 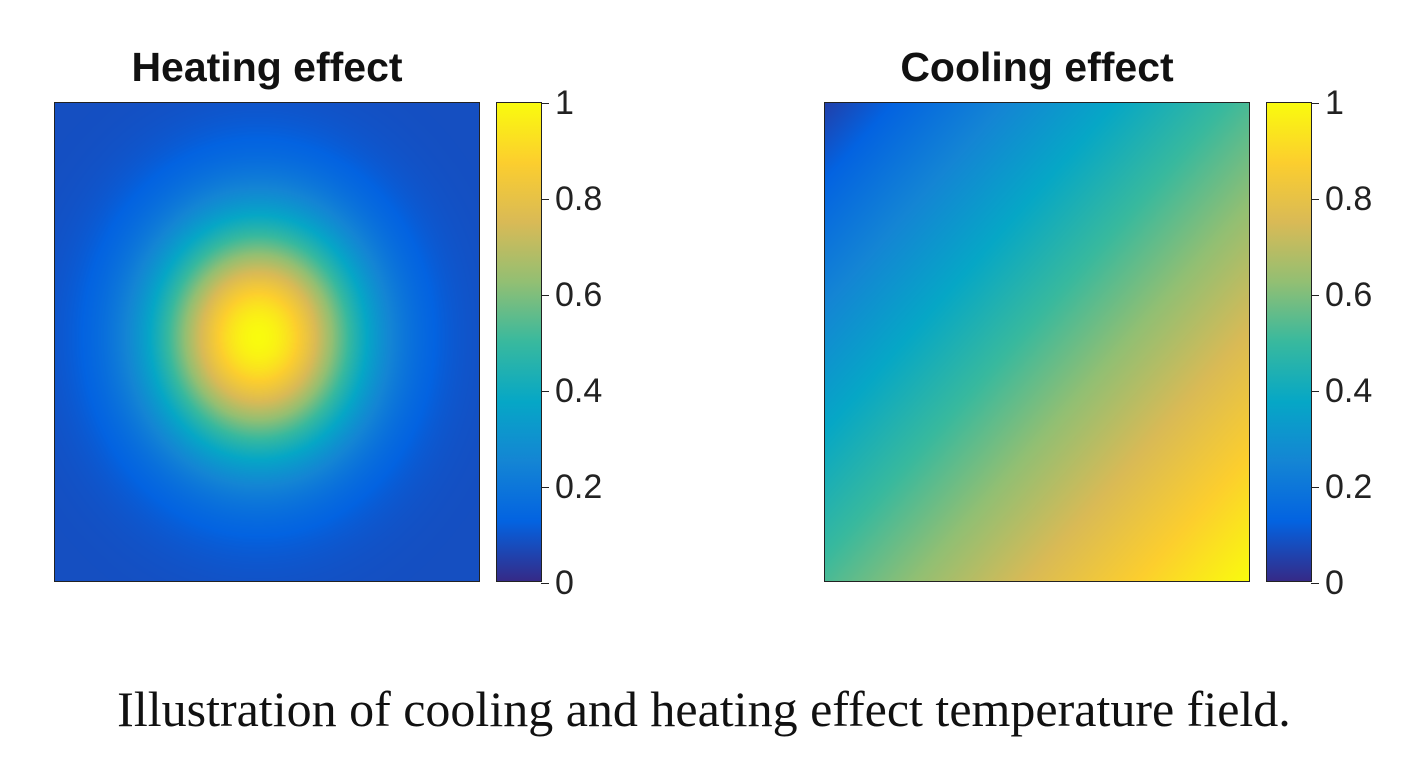 What do you see at coordinates (564, 583) in the screenshot?
I see `heating-colorbar-tick-label: 0` at bounding box center [564, 583].